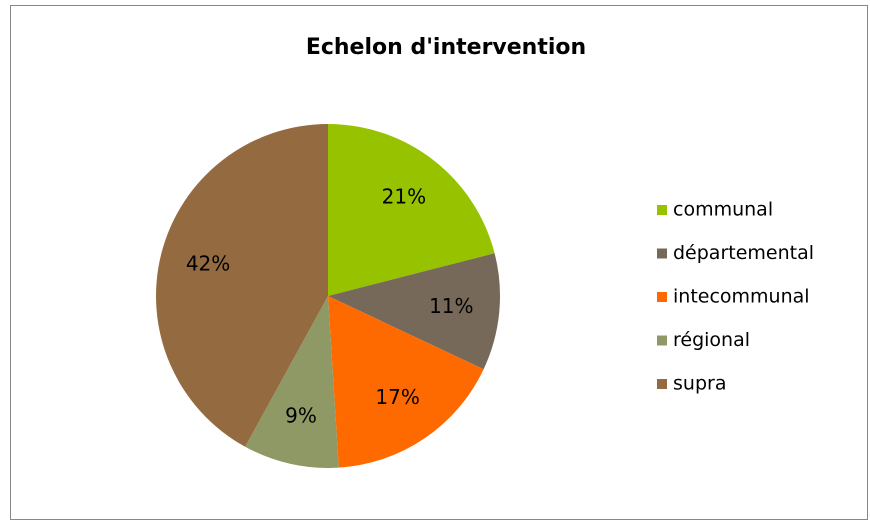  Describe the element at coordinates (397, 397) in the screenshot. I see `data-label: 17%` at that location.